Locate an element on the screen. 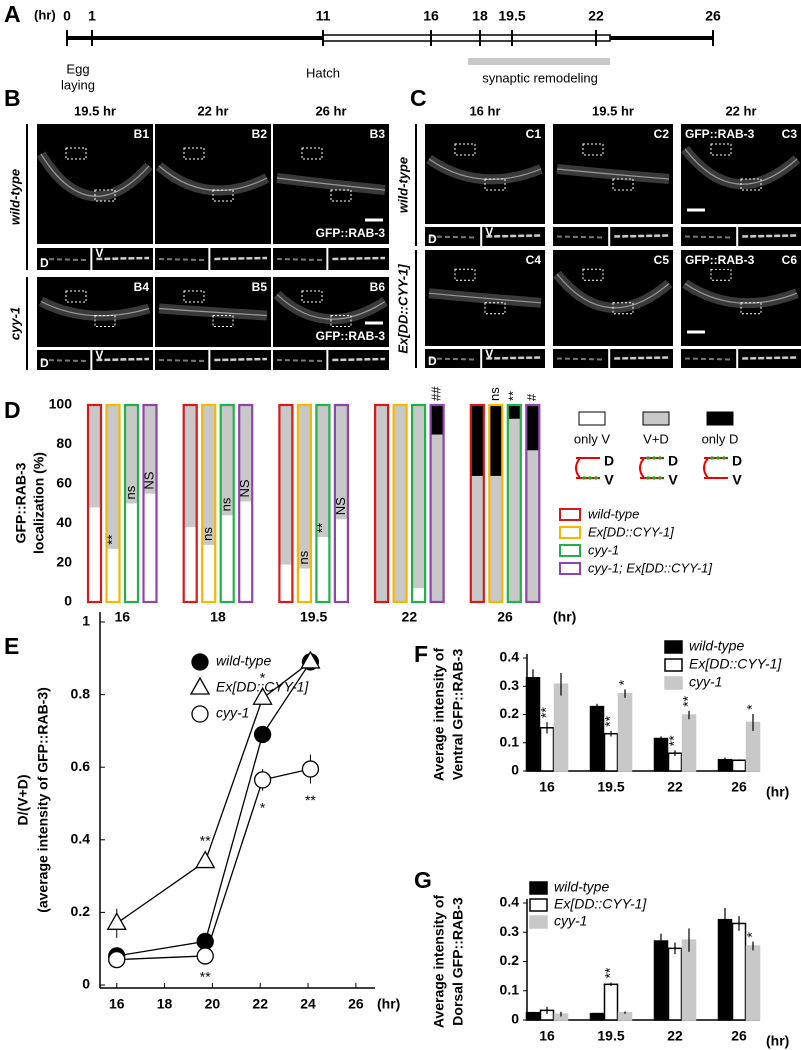 This screenshot has height=1050, width=801. x-tick-label: 18 is located at coordinates (165, 1004).